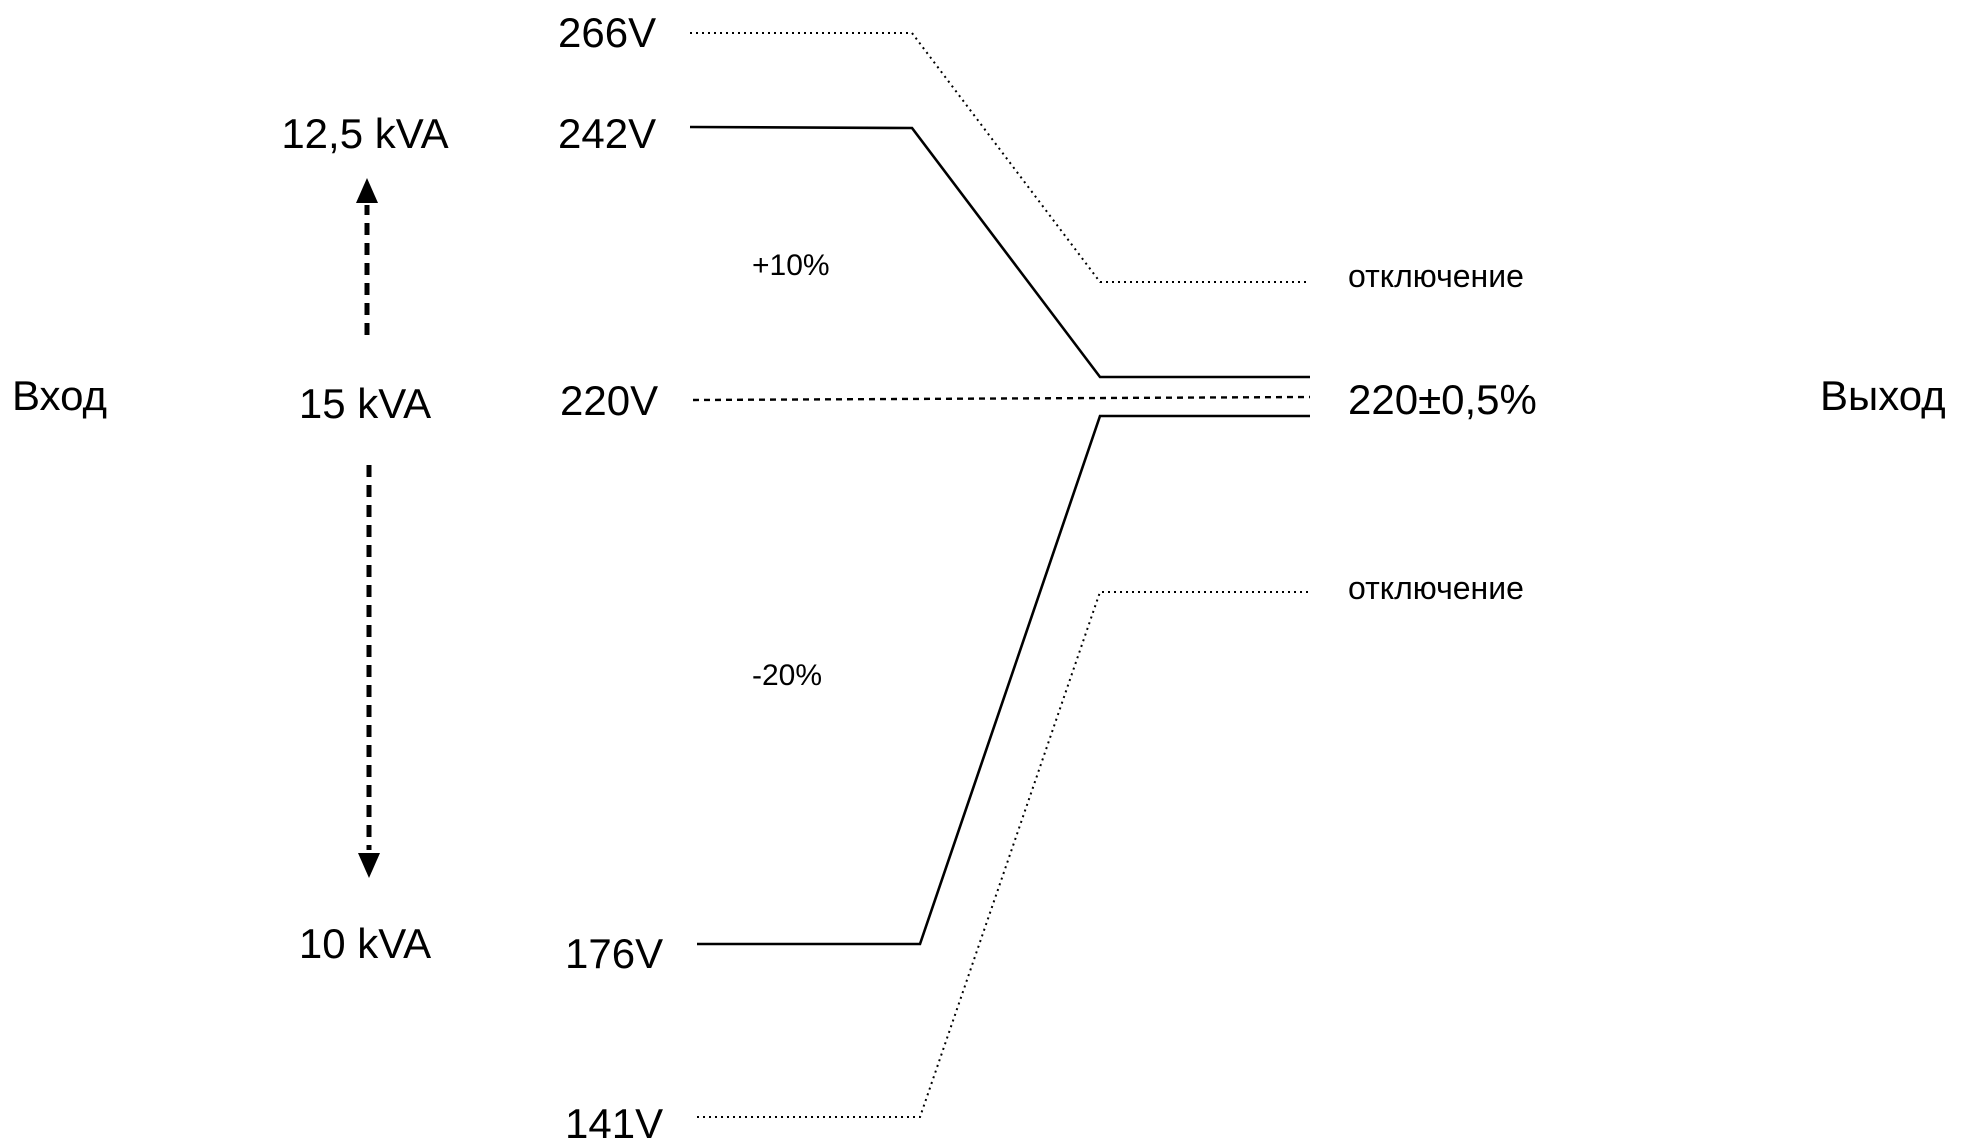 This screenshot has height=1138, width=1966. I want to click on lower-regulation-line, so click(1003, 680).